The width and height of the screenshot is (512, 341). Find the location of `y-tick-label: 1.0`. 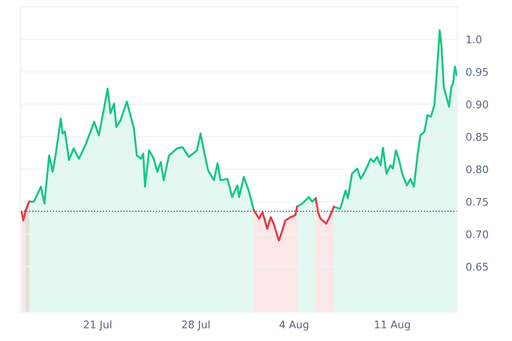

y-tick-label: 1.0 is located at coordinates (474, 40).